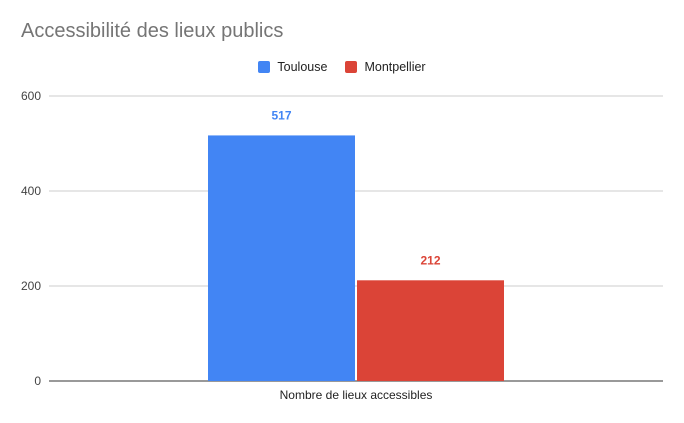 The height and width of the screenshot is (423, 684). Describe the element at coordinates (430, 330) in the screenshot. I see `bar-montpellier` at that location.